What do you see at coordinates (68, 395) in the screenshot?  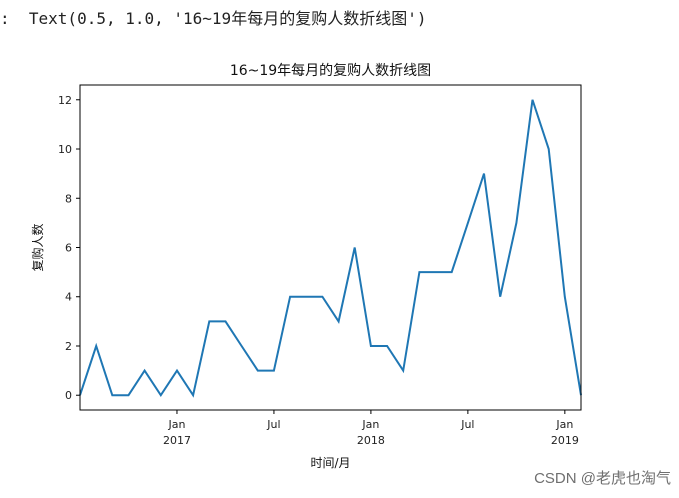 I see `y-tick-label: 0` at bounding box center [68, 395].